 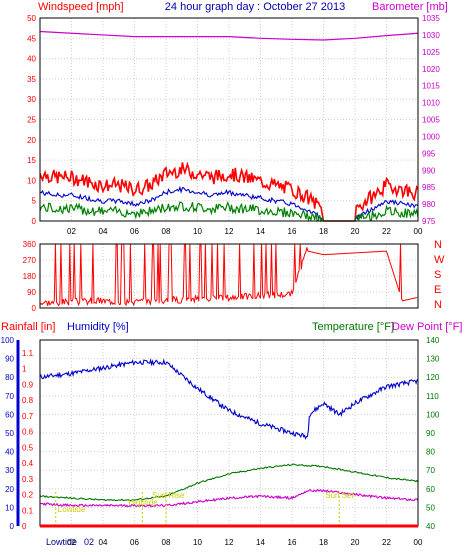 What do you see at coordinates (9, 359) in the screenshot?
I see `humidity-tick-label: 90` at bounding box center [9, 359].